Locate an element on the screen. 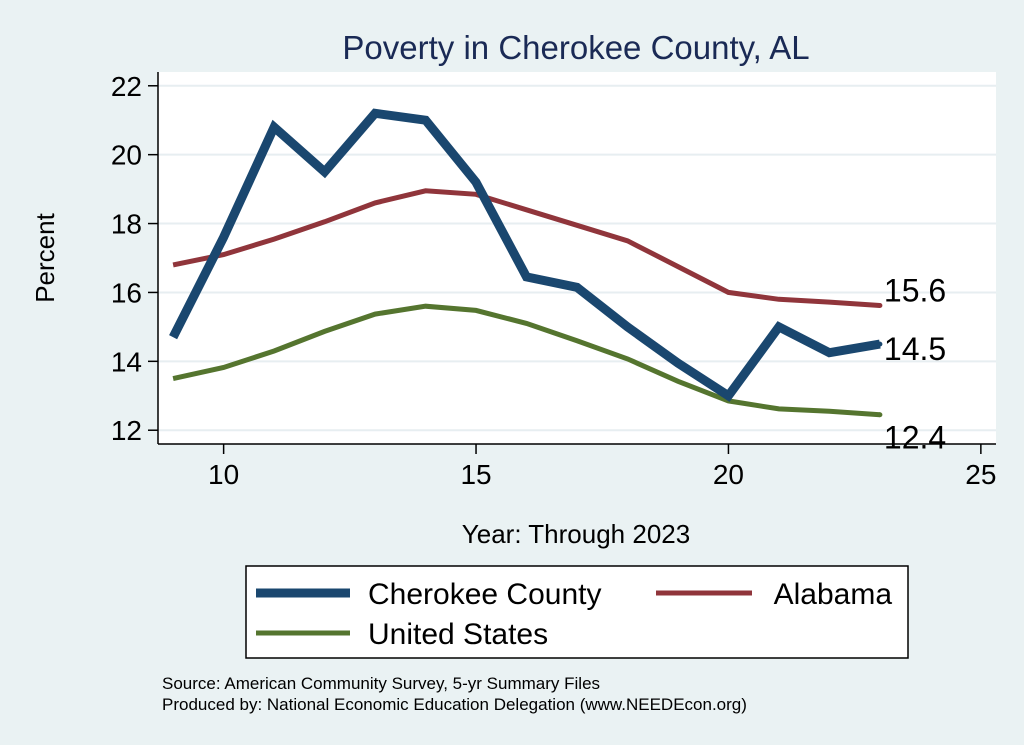  legend: Cherokee County Alabama United States is located at coordinates (577, 612).